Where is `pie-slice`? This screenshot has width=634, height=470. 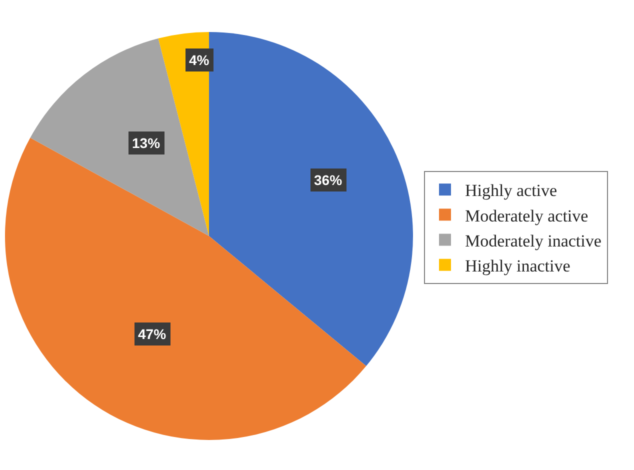
pie-slice is located at coordinates (119, 137).